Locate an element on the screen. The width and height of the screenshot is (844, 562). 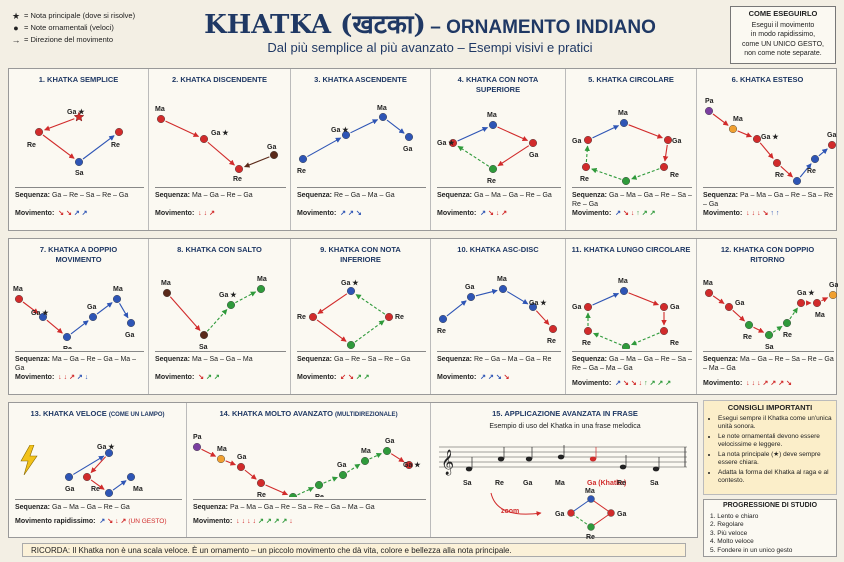
how-heading: COME ESEGUIRLO is located at coordinates (783, 13).